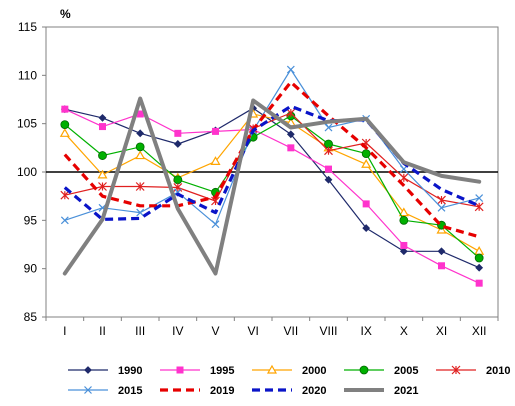 This screenshot has width=515, height=406. I want to click on legend-item-2000: 2000, so click(289, 370).